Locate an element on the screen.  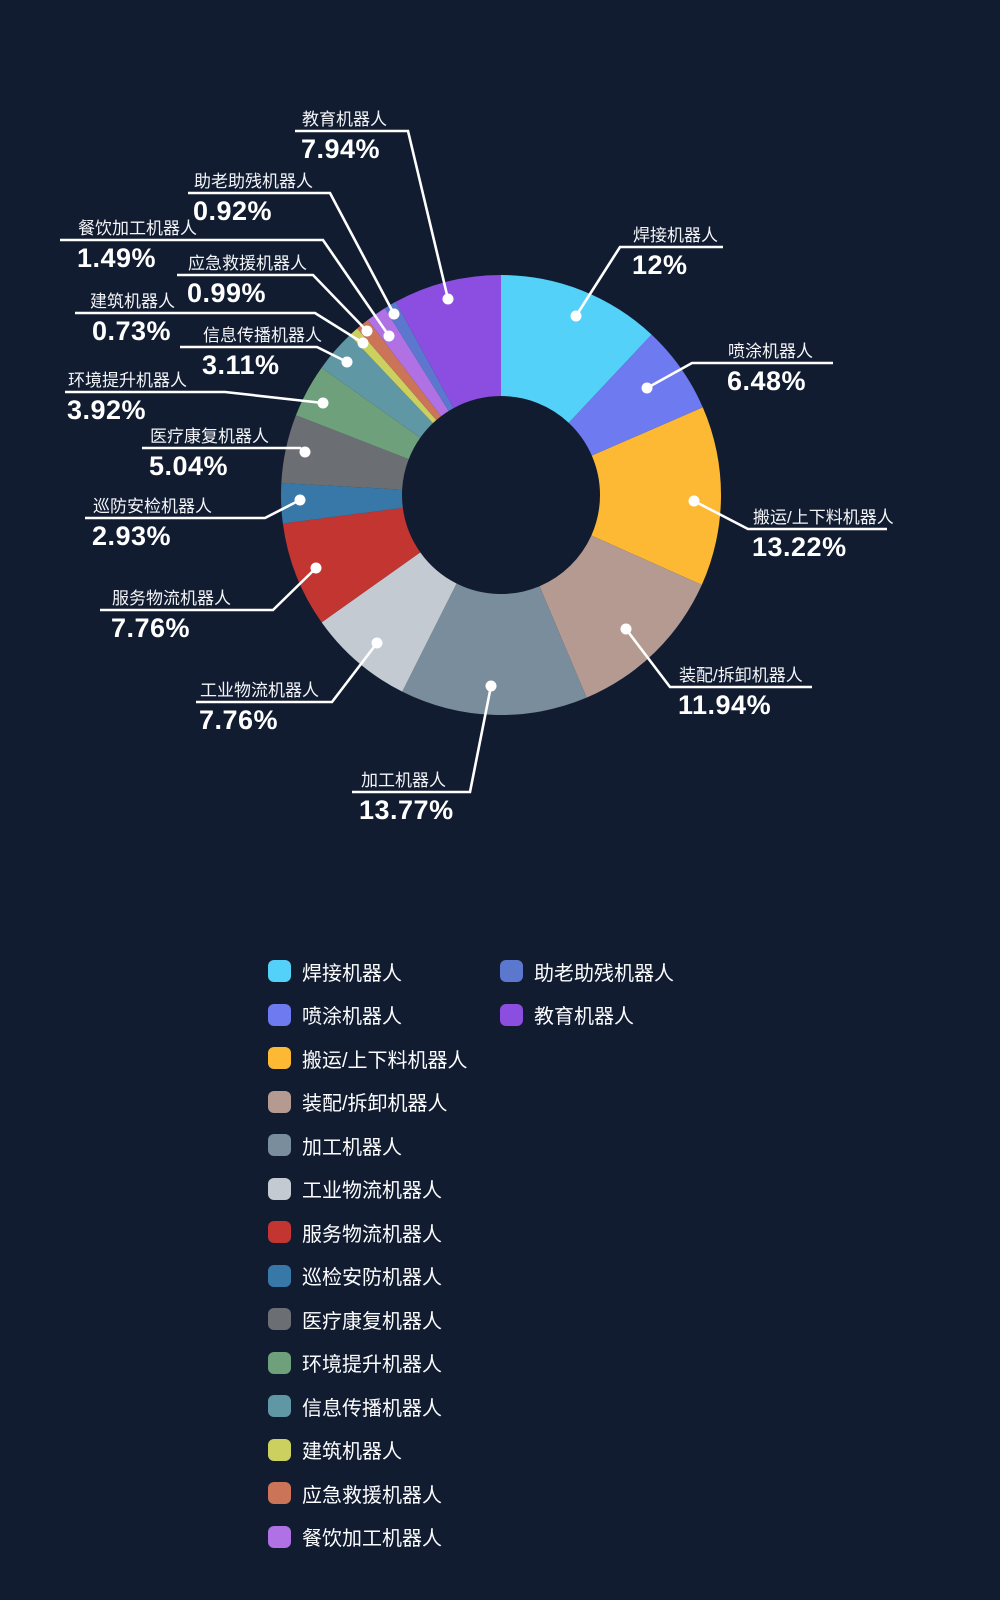
legend-item-education: 教育机器人 is located at coordinates (587, 1015).